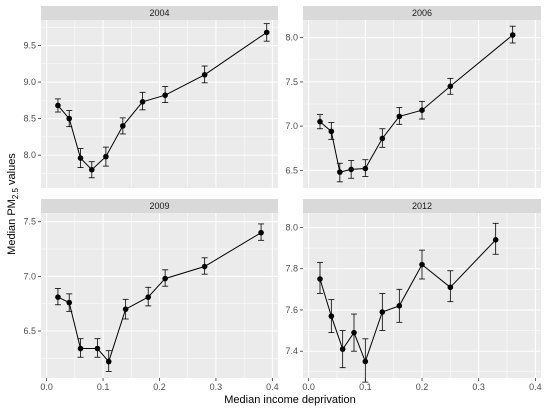 The image size is (550, 412). I want to click on facet-strip-label: 2006, so click(422, 13).